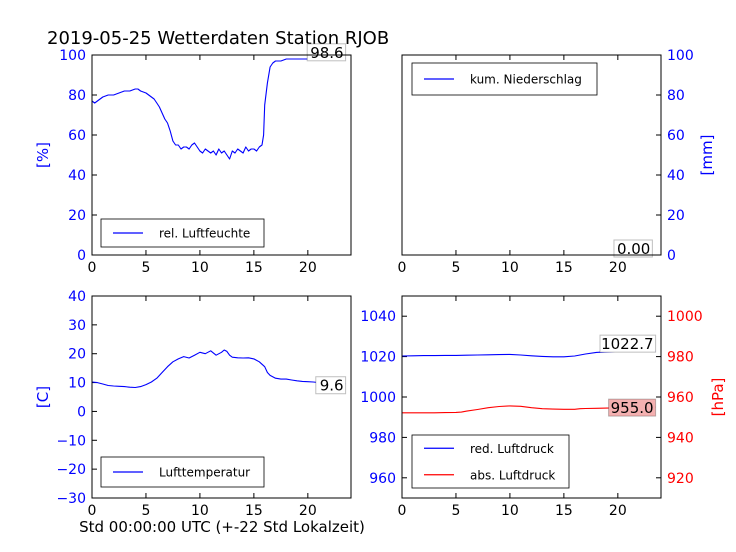  What do you see at coordinates (77, 216) in the screenshot?
I see `humidity-ytick-label: 20` at bounding box center [77, 216].